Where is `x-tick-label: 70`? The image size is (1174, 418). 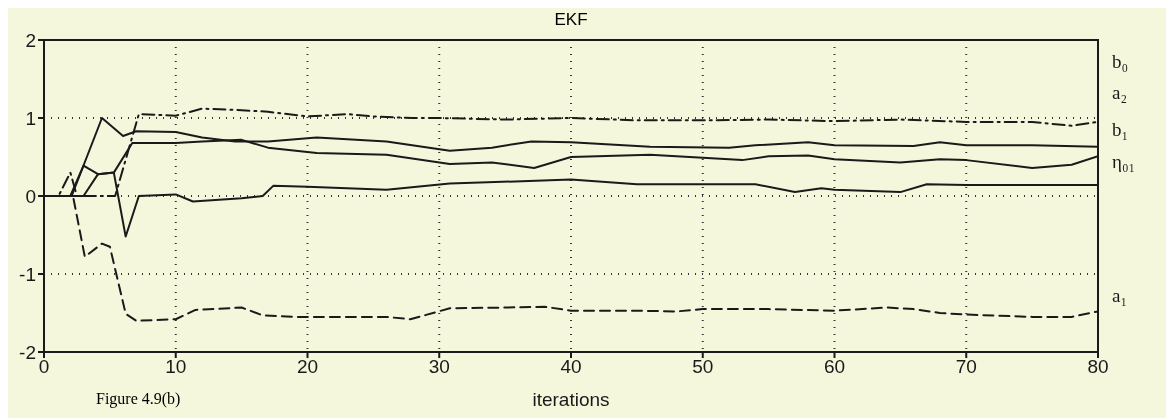 x-tick-label: 70 is located at coordinates (966, 367).